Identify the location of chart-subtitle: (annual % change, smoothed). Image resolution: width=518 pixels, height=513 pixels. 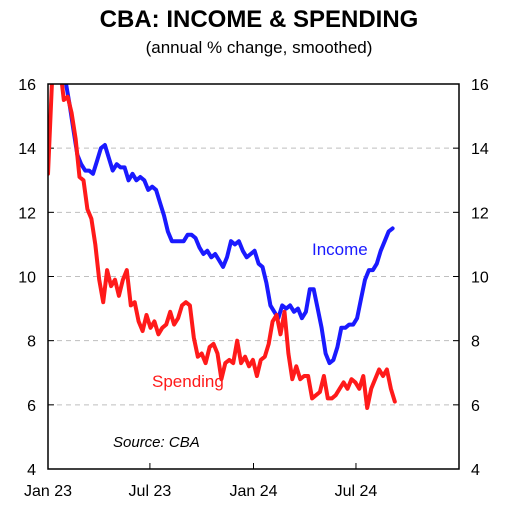
(259, 47).